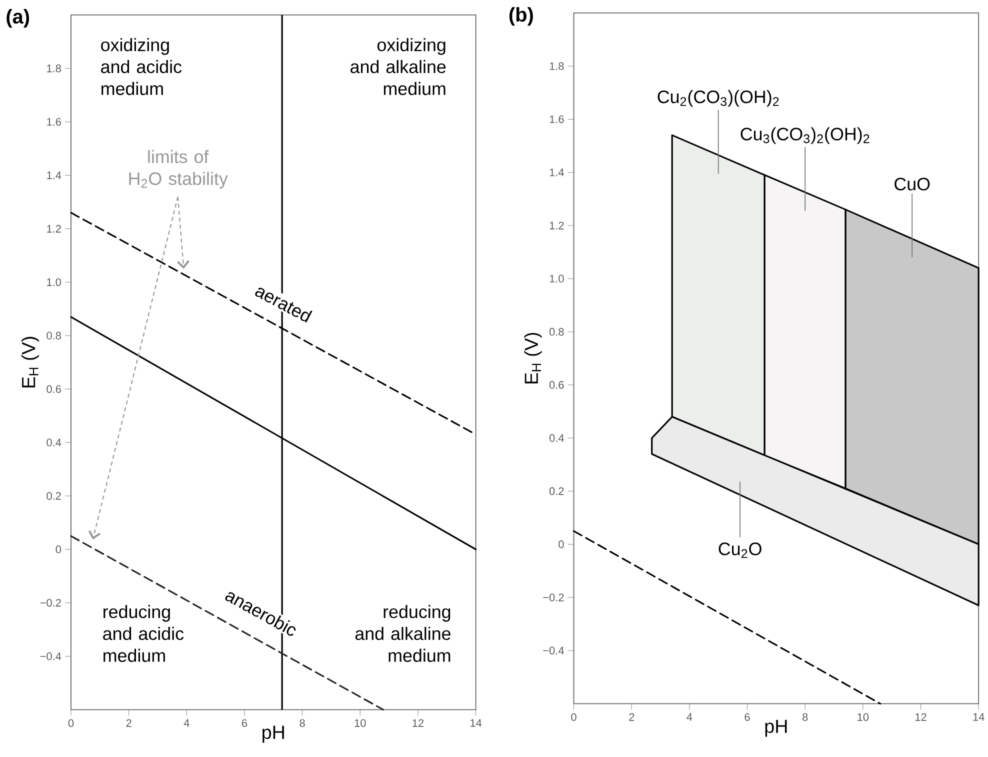 The height and width of the screenshot is (757, 988). Describe the element at coordinates (402, 633) in the screenshot. I see `annotation: reducing and alkaline medium` at that location.